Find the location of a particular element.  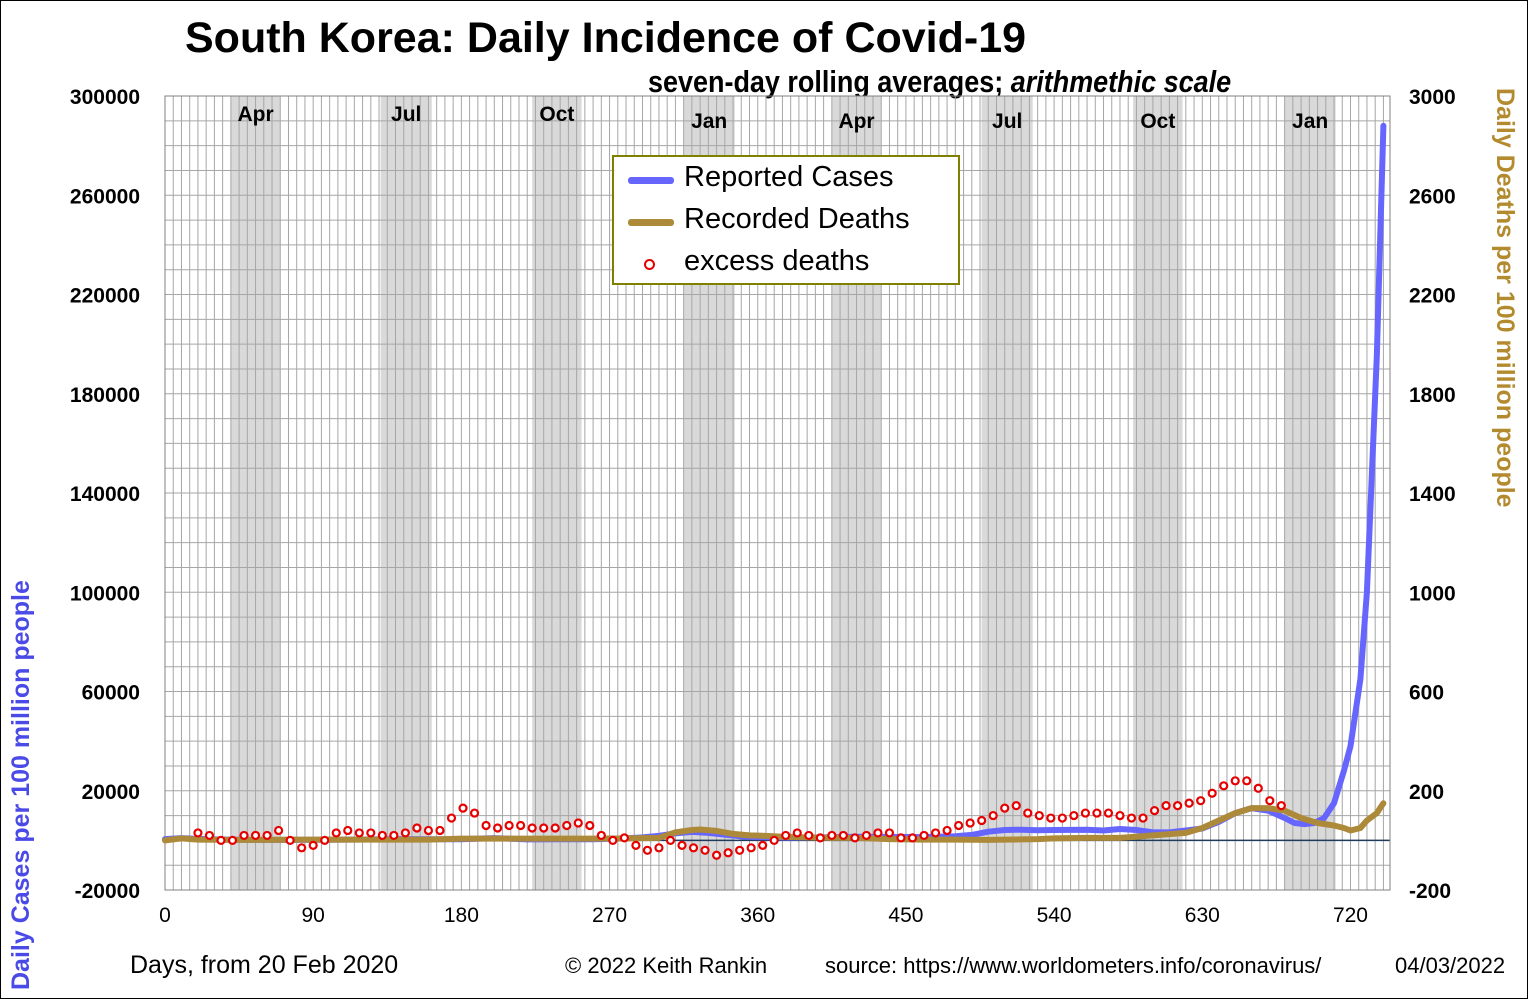

y-tick-label-left: 60000 is located at coordinates (111, 693).